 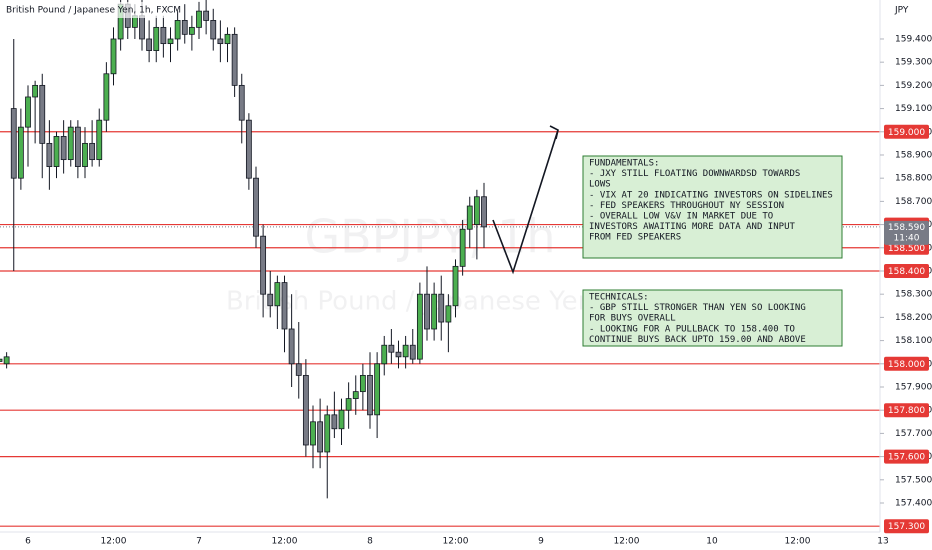 I want to click on annotation-line: - FED SPEAKERS THROUGHOUT NY SESSION, so click(x=686, y=206).